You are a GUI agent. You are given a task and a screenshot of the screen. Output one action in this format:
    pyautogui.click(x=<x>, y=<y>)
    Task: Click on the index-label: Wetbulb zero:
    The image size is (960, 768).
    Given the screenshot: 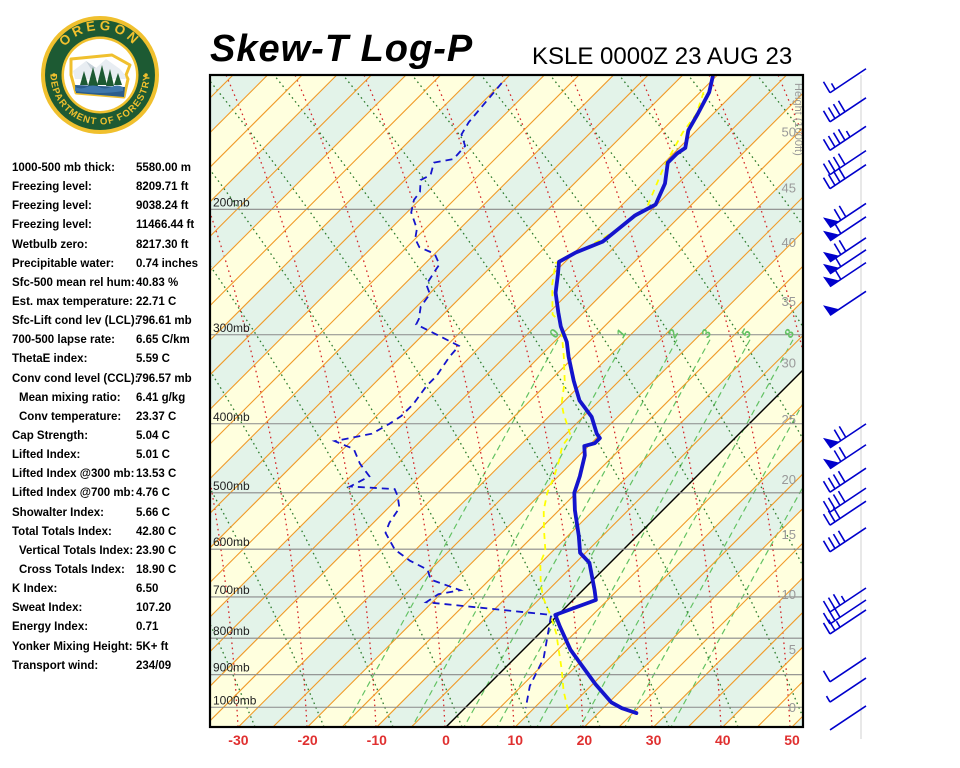 What is the action you would take?
    pyautogui.click(x=50, y=244)
    